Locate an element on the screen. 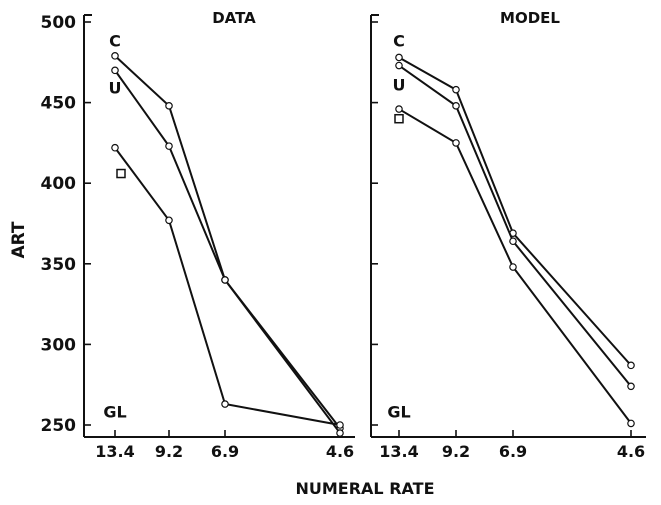 The width and height of the screenshot is (661, 505). panel-title: MODEL is located at coordinates (530, 18).